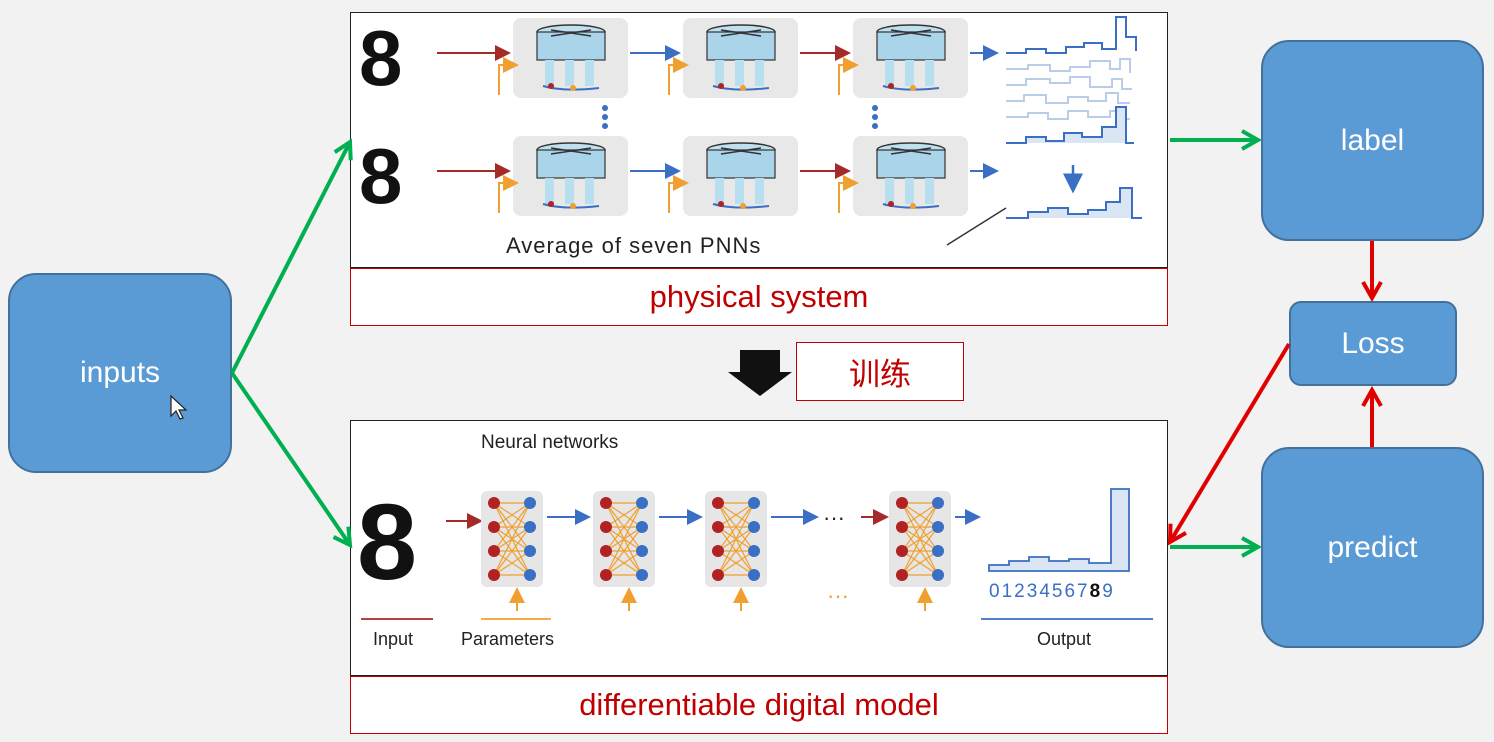 Image resolution: width=1494 pixels, height=742 pixels. What do you see at coordinates (1372, 140) in the screenshot?
I see `label-node: label` at bounding box center [1372, 140].